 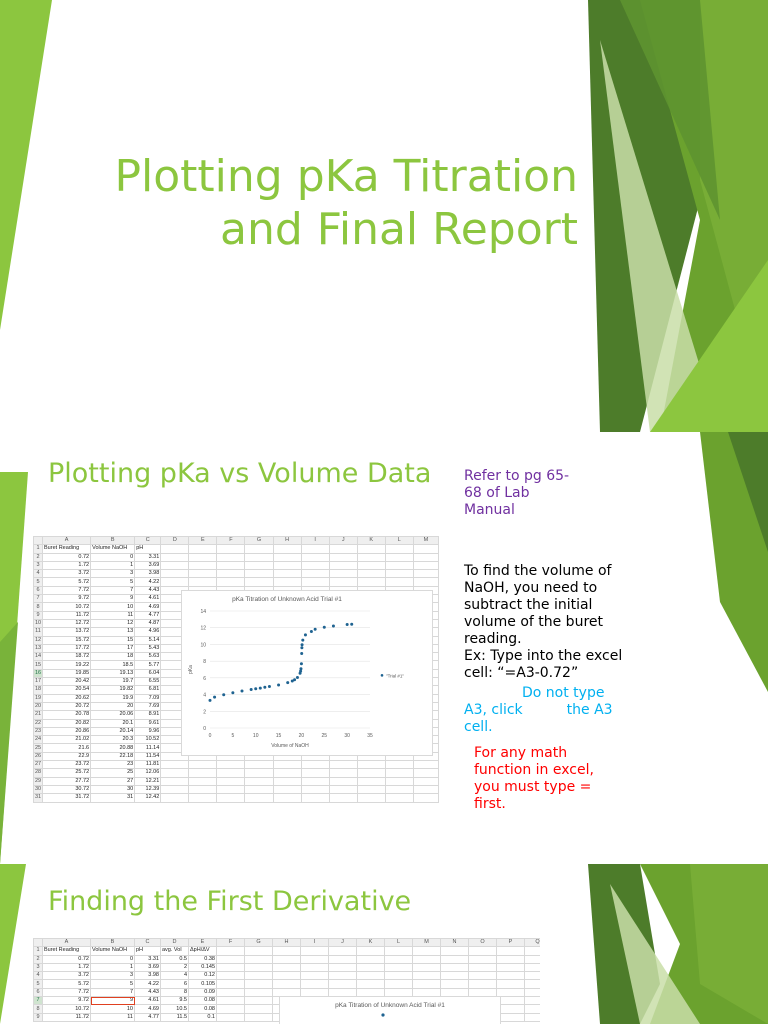 I want to click on table-cell: 13, so click(x=113, y=632).